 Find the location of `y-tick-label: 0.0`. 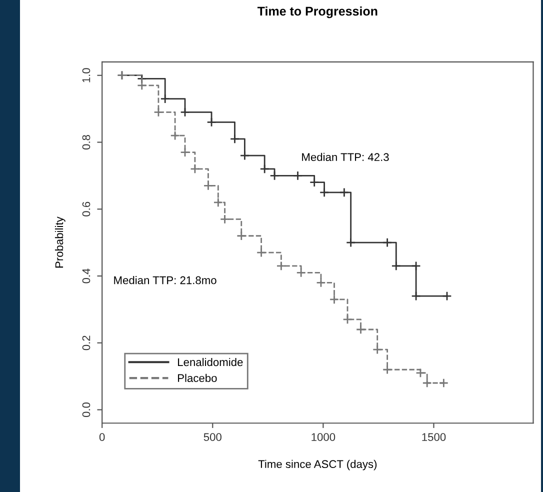

y-tick-label: 0.0 is located at coordinates (86, 410).